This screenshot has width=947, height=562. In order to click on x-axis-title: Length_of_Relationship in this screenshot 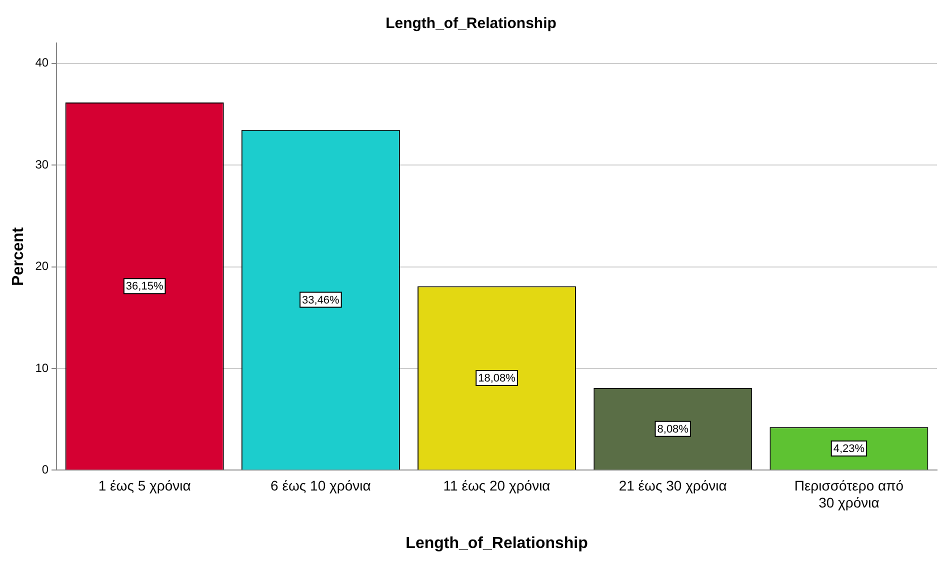, I will do `click(497, 543)`.